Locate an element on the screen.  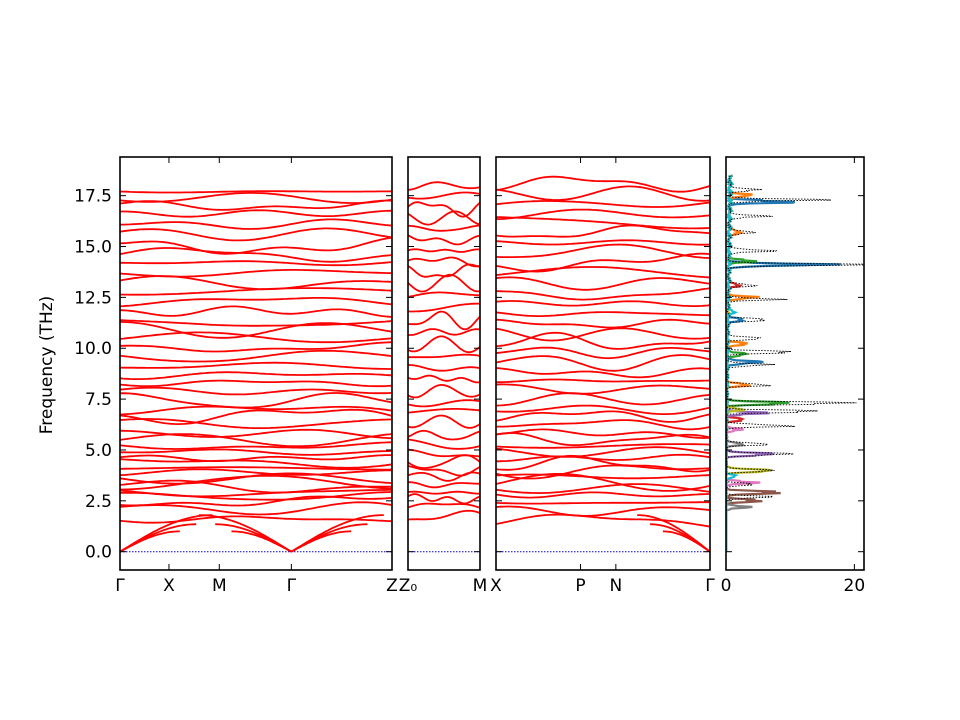
band-panel-2: Z₀ M is located at coordinates (443, 376).